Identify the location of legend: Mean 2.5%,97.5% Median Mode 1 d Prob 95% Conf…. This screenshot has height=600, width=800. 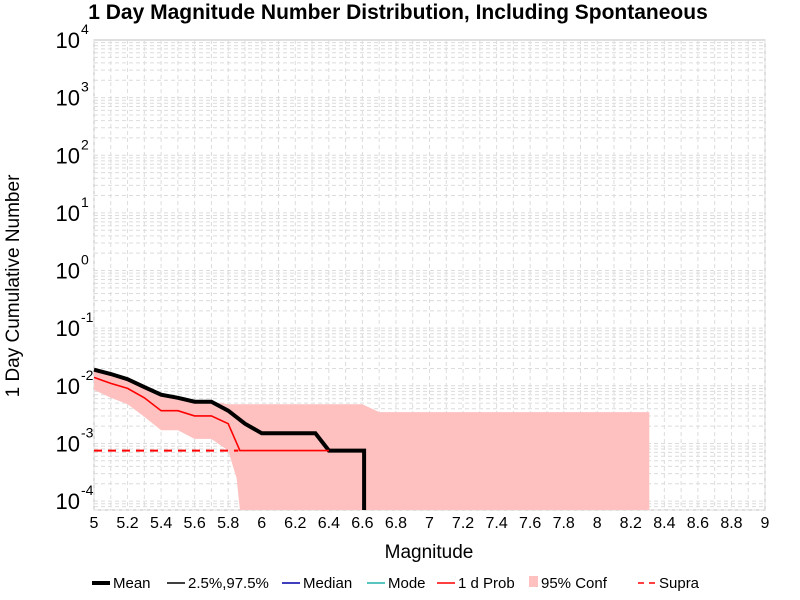
(396, 583).